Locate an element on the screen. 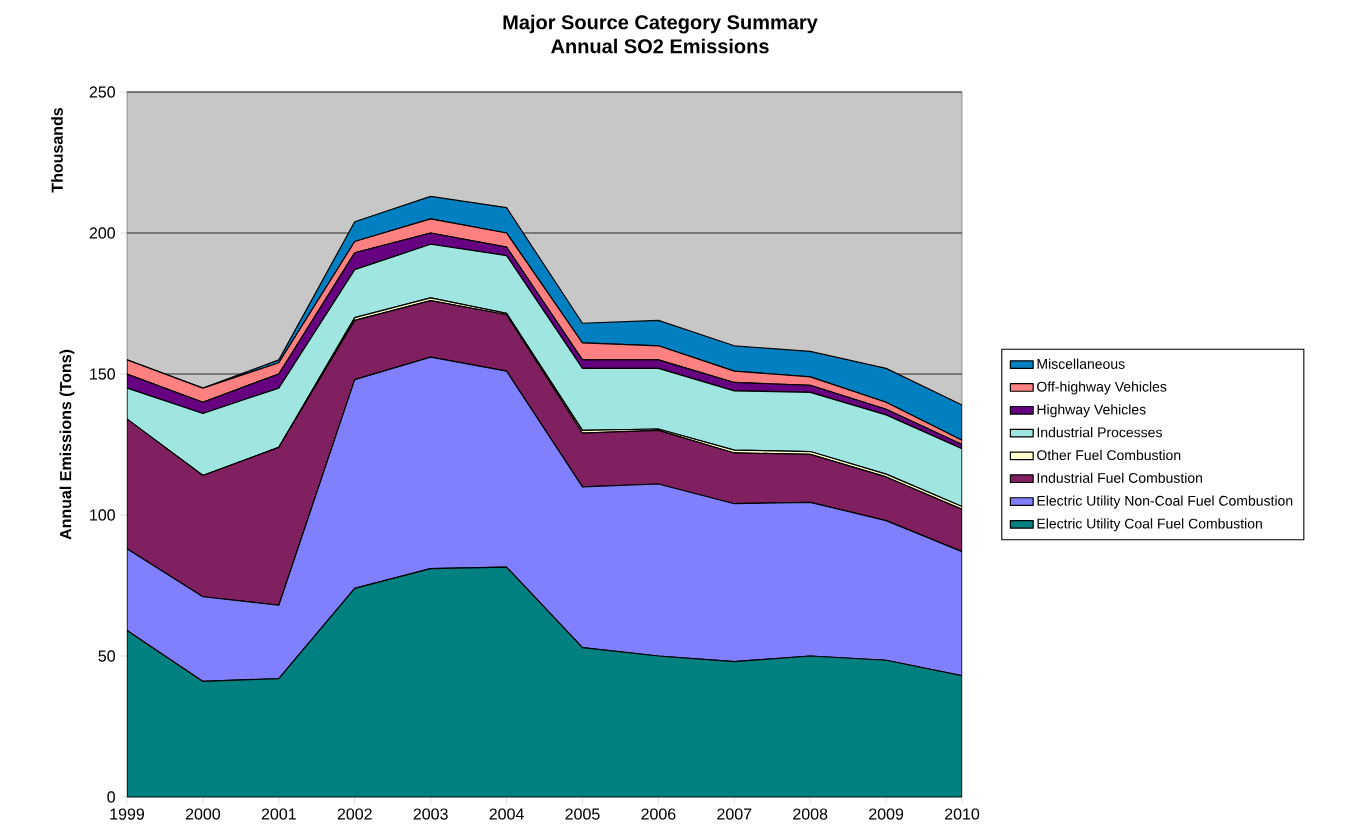 Image resolution: width=1369 pixels, height=835 pixels. x-tick-label: 2003 is located at coordinates (430, 814).